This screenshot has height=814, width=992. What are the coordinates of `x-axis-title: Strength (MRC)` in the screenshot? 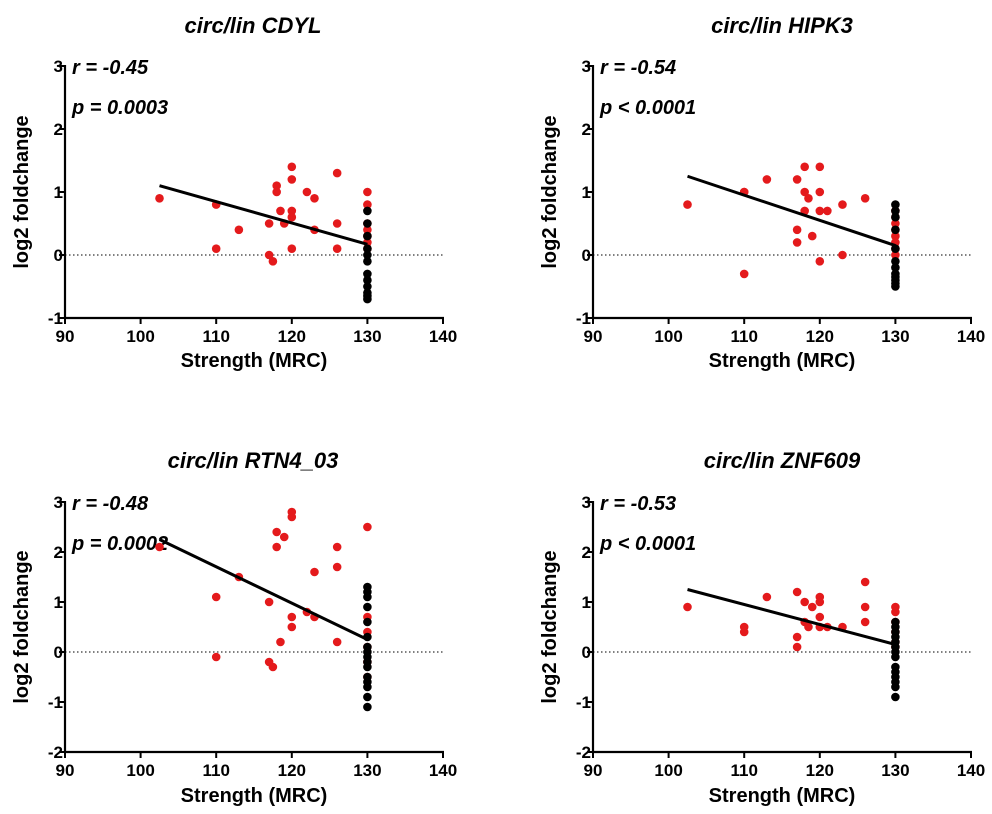 It's located at (782, 796).